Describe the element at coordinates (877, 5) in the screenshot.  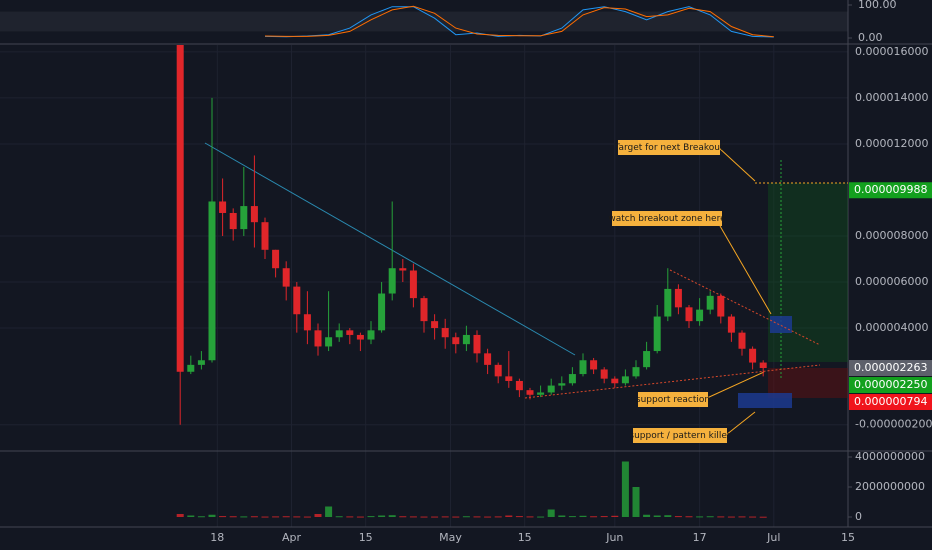
I see `stoch-tick-label: 100.00` at that location.